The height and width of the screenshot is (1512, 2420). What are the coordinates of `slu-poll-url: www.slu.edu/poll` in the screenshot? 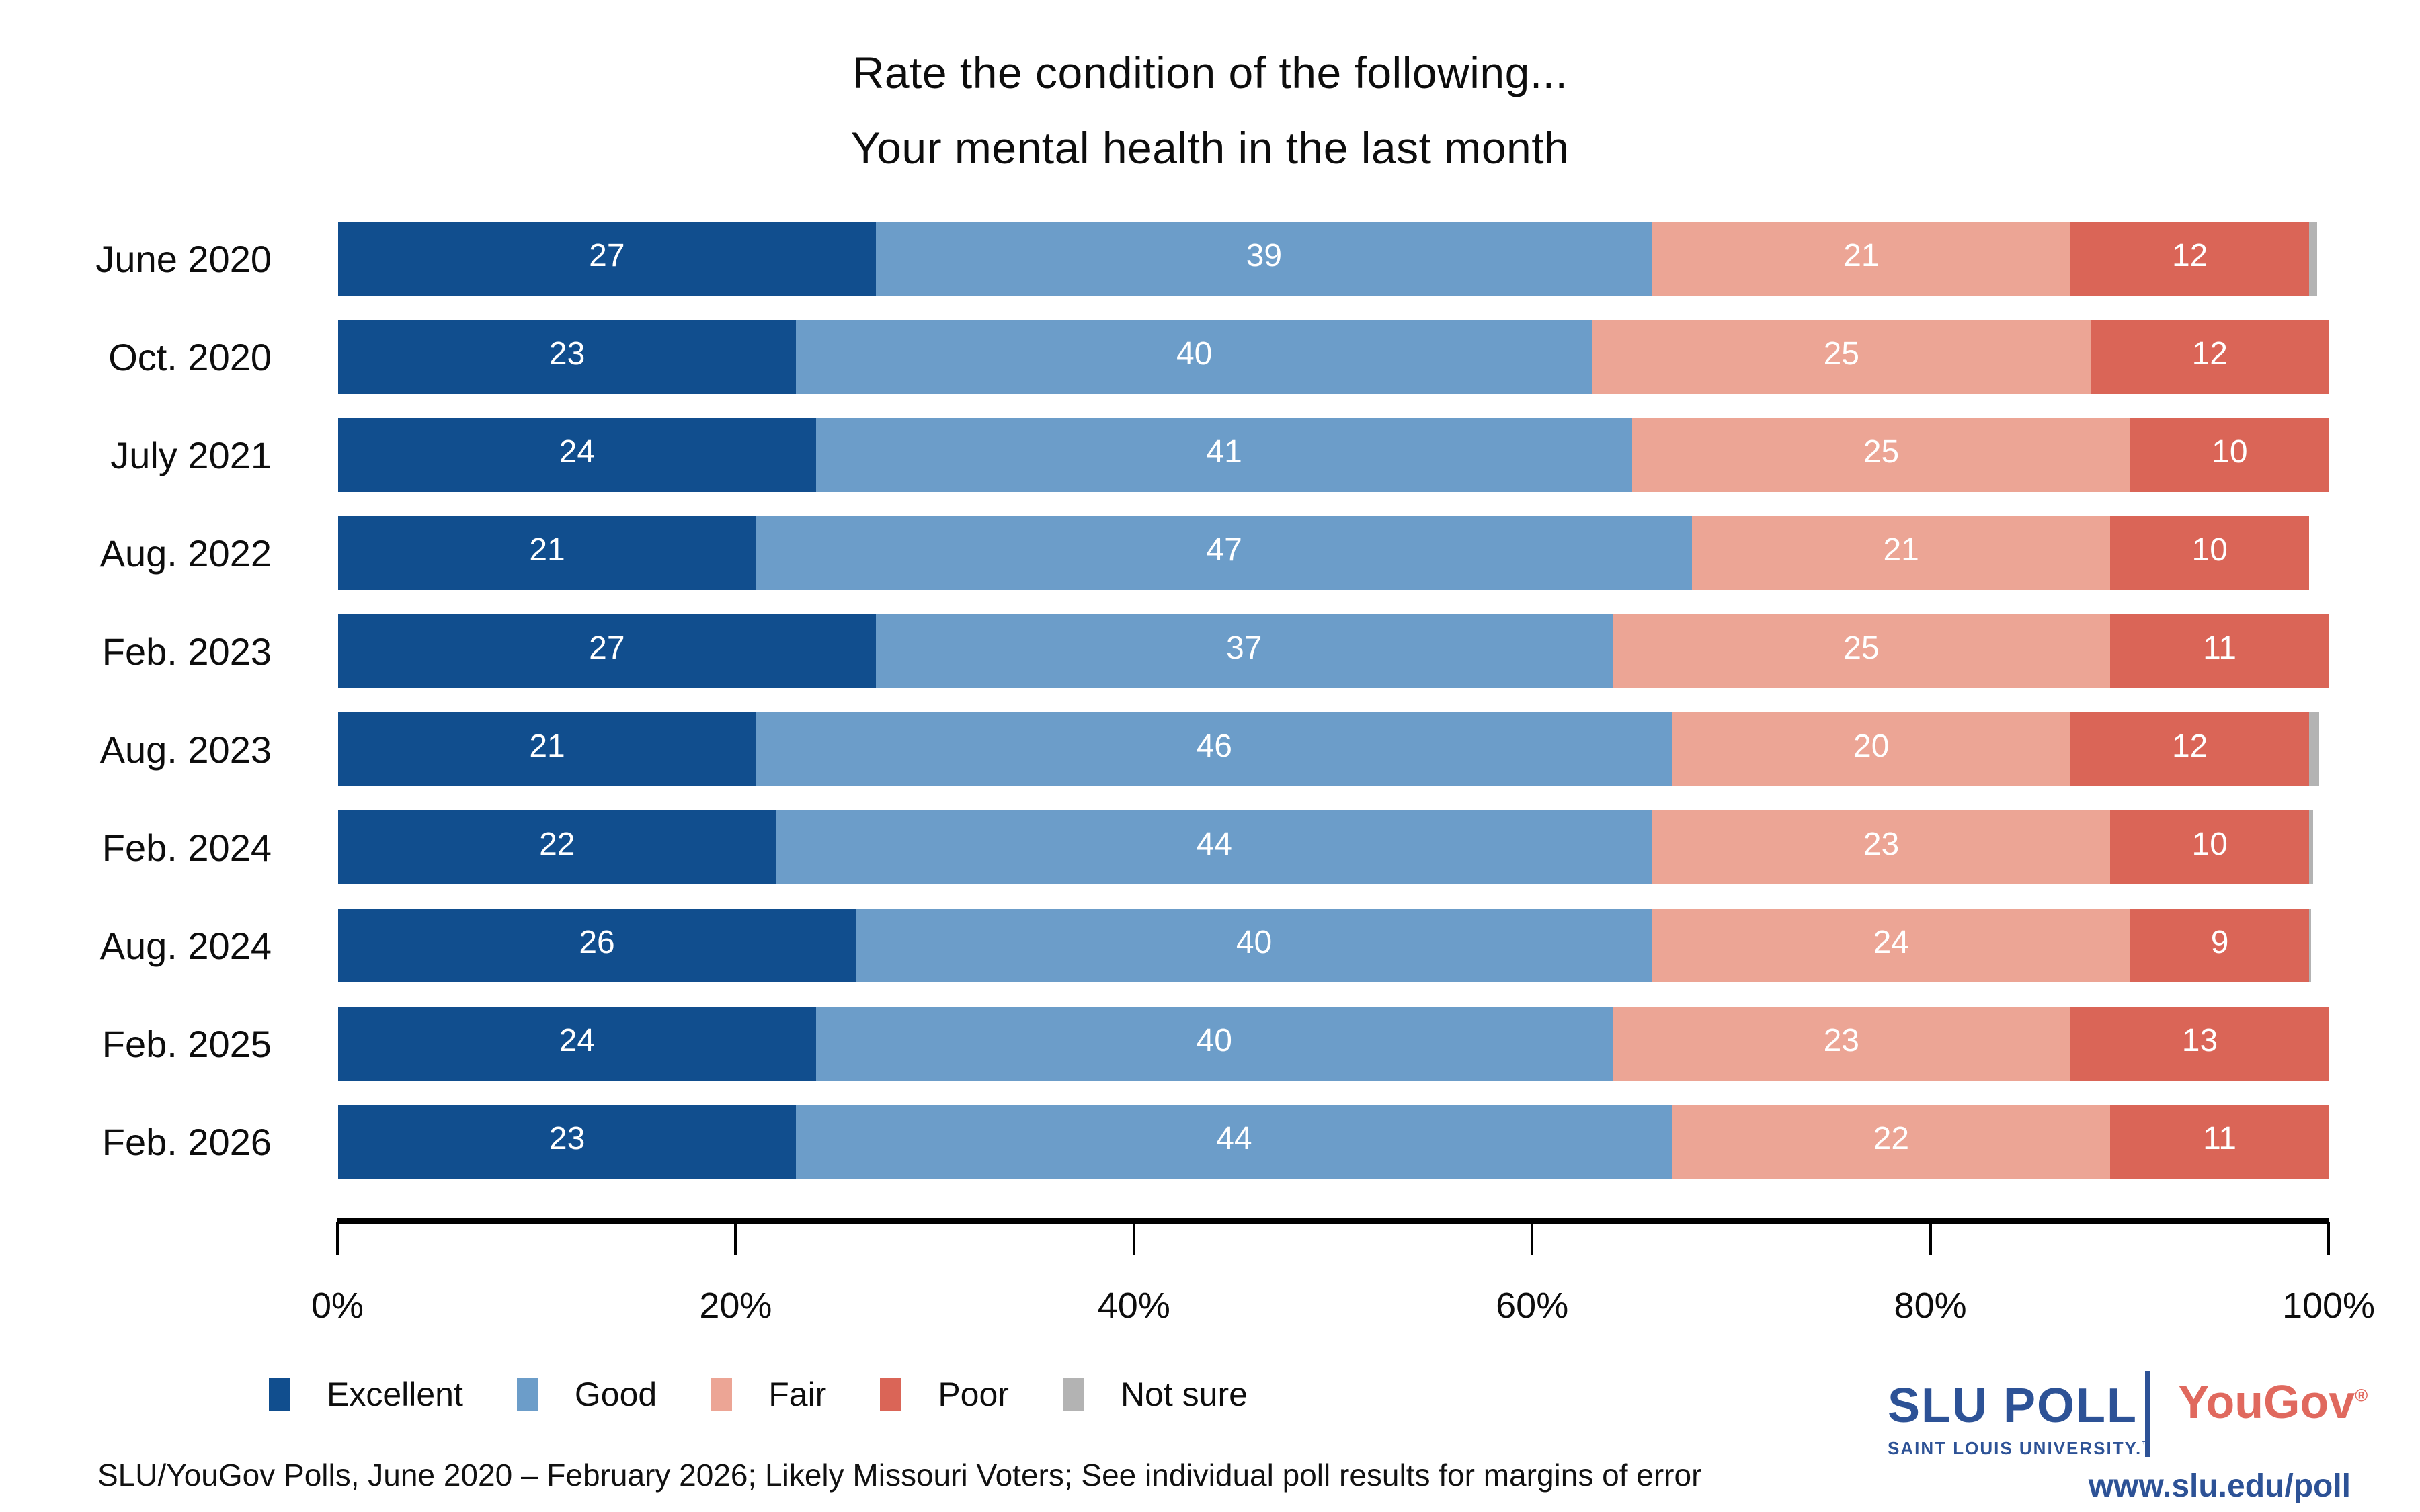 It's located at (2219, 1486).